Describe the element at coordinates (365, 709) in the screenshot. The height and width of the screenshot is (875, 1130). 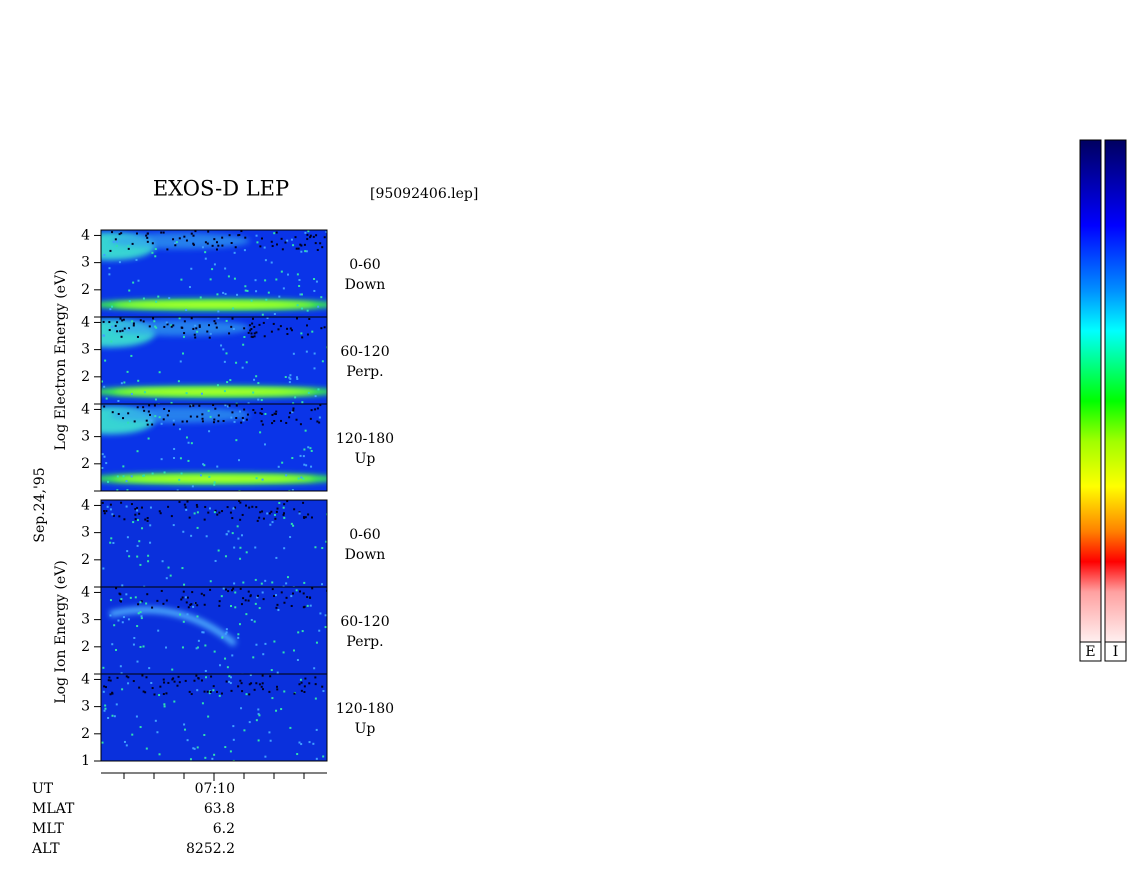
I see `pitch-angle: 120-180` at that location.